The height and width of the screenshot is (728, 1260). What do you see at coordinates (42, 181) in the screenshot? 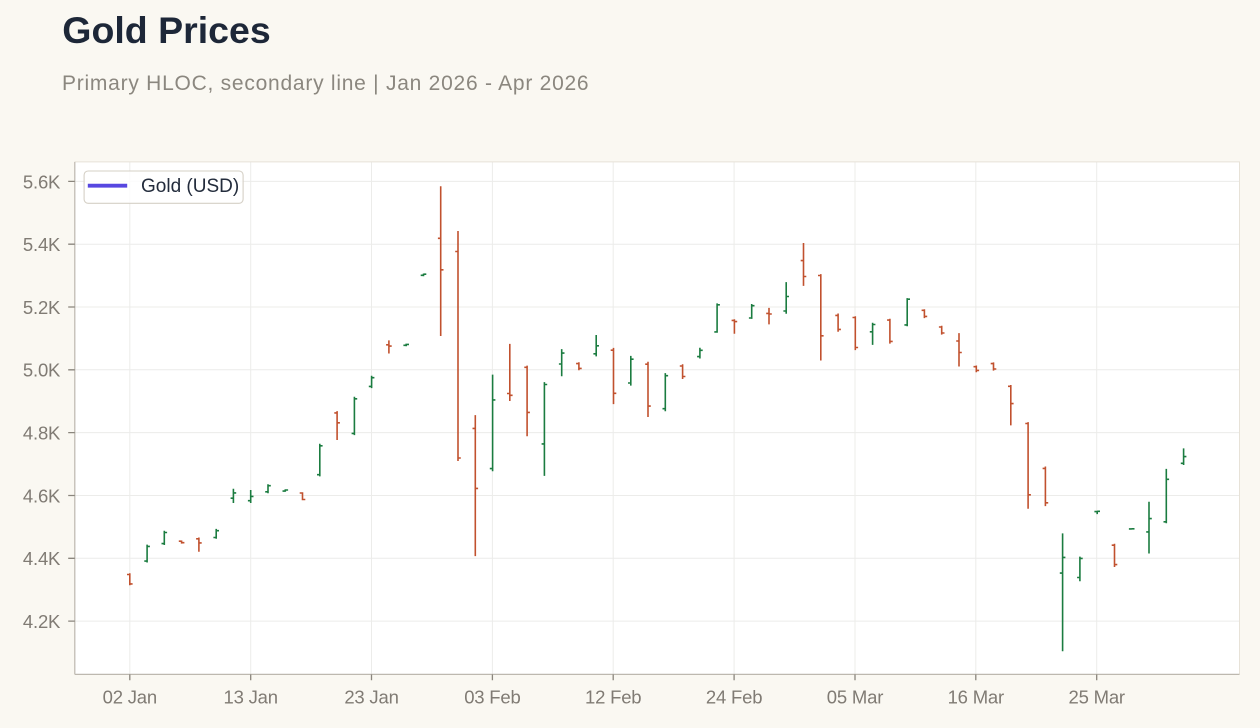
I see `svg-text: 5.6K` at bounding box center [42, 181].